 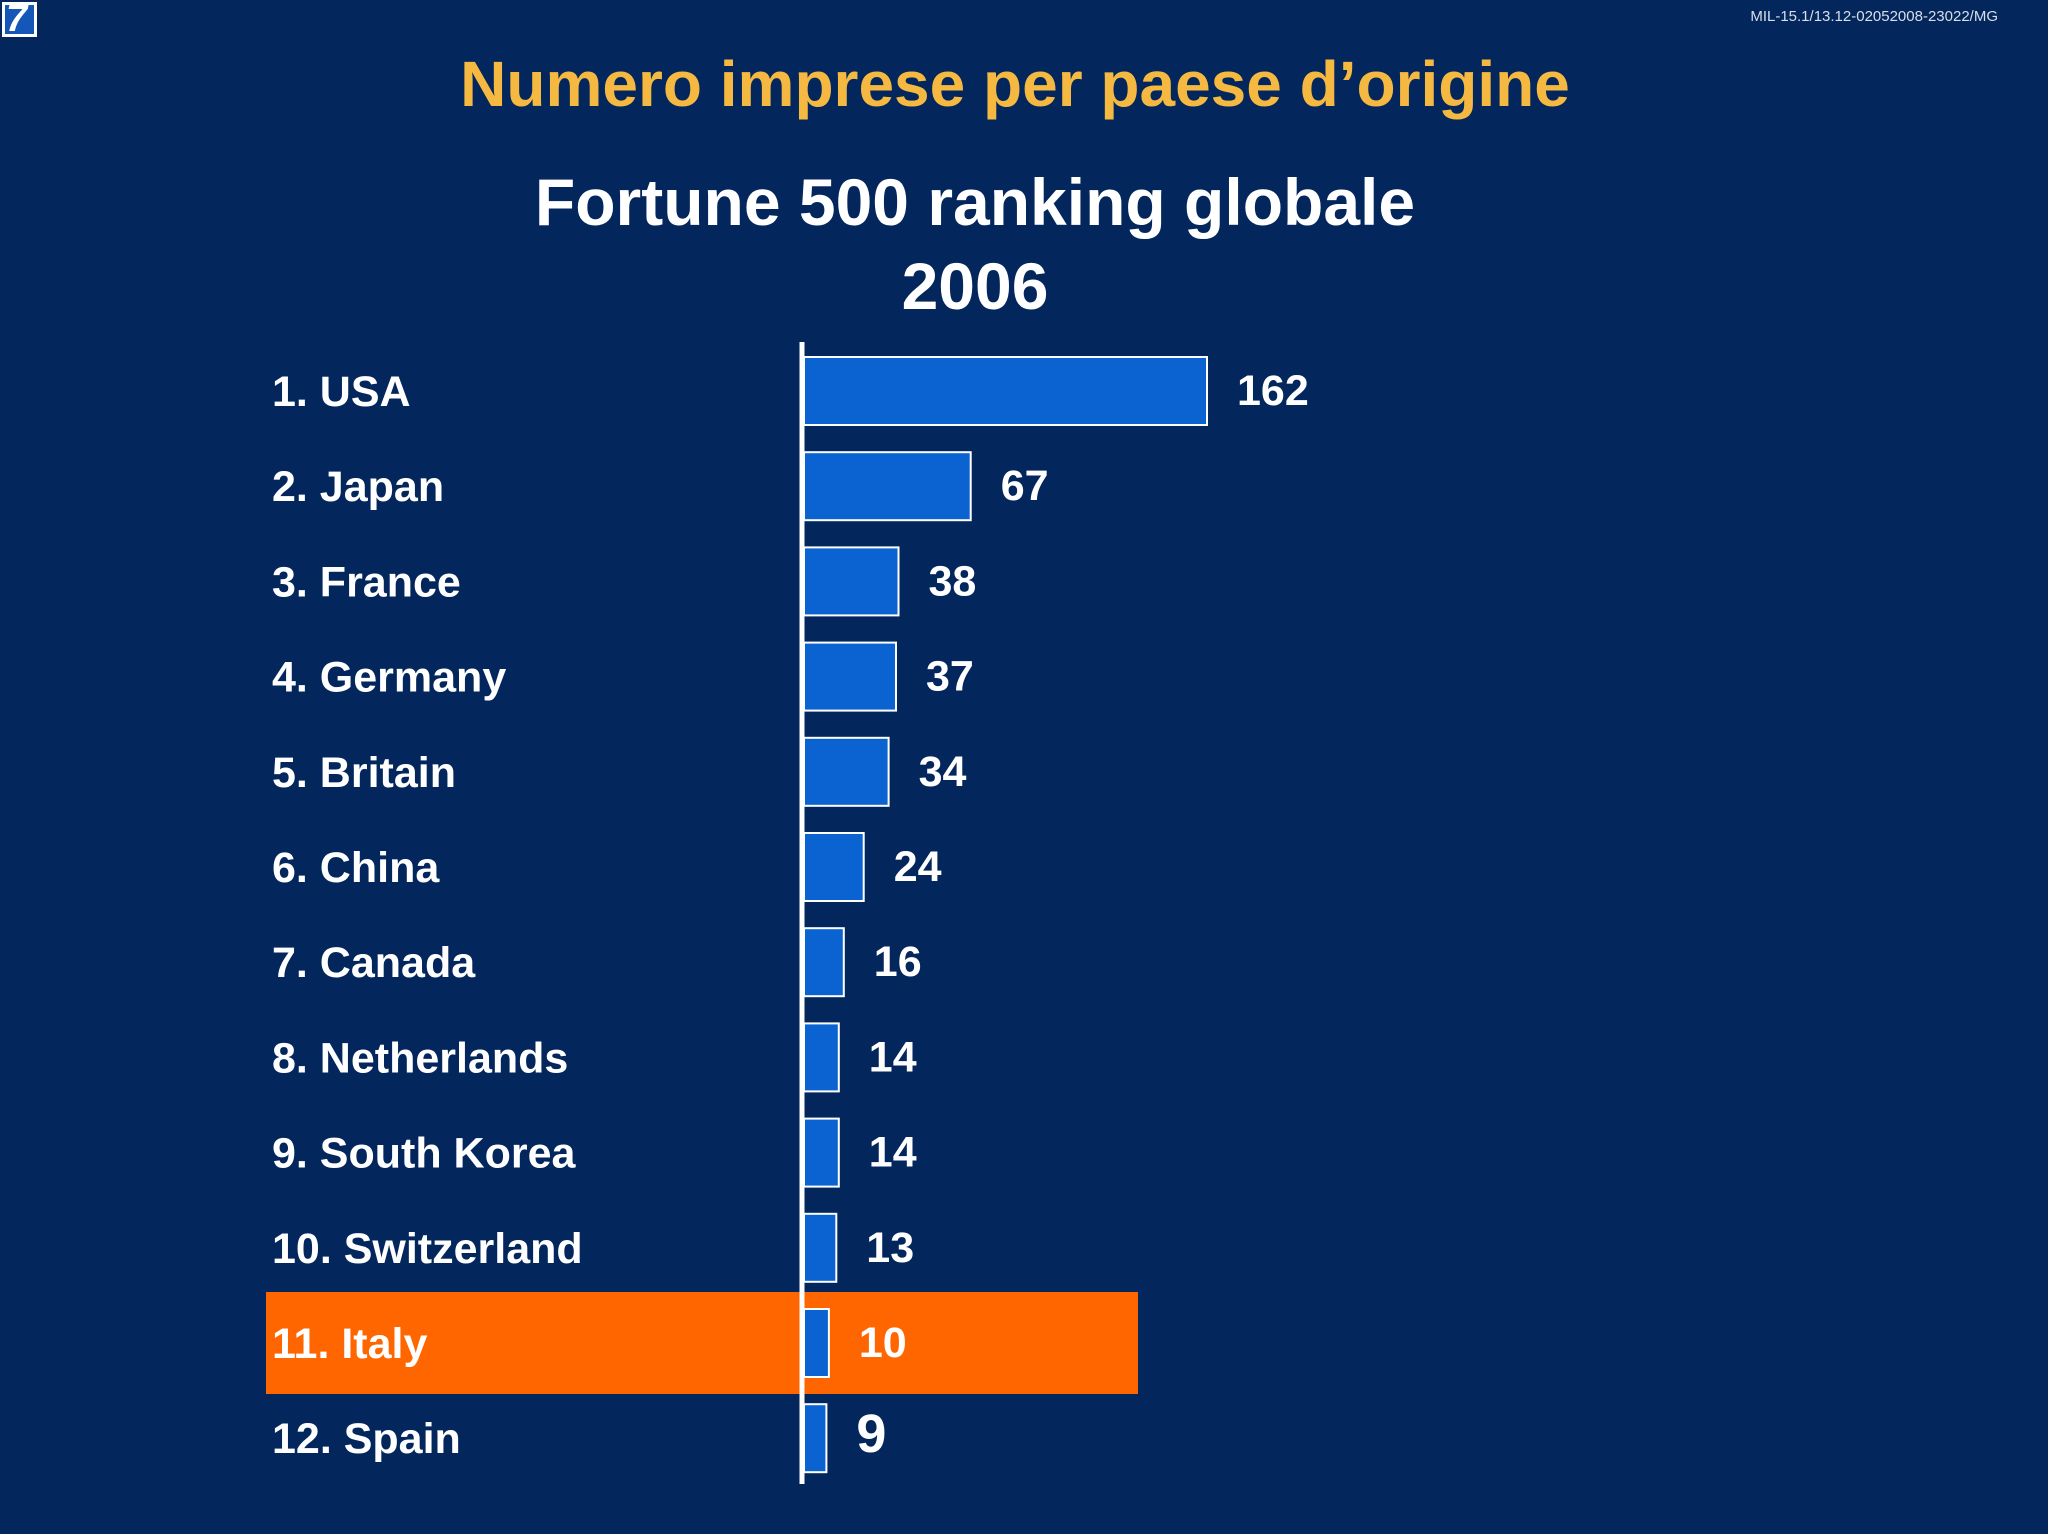 I want to click on category-label-2: 2. Japan, so click(x=358, y=487).